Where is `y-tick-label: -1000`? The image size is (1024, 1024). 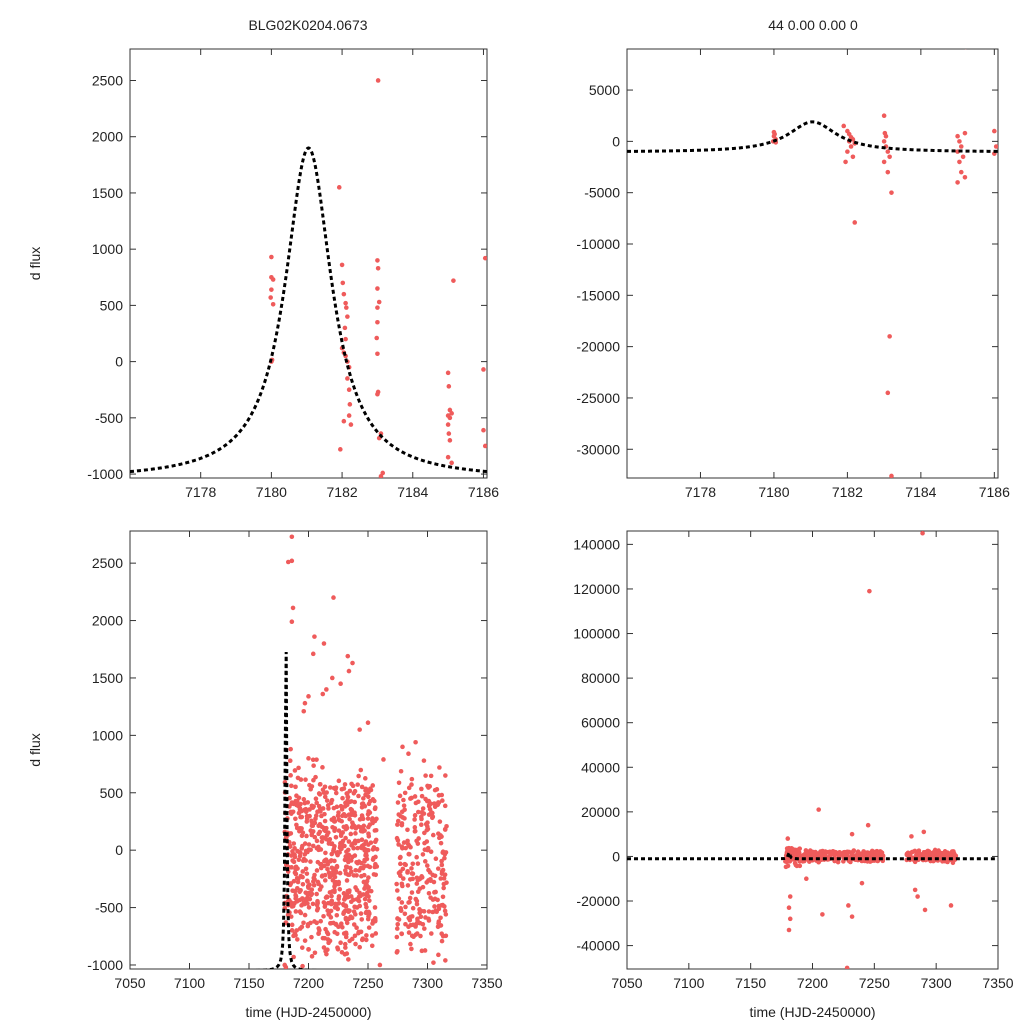
y-tick-label: -1000 is located at coordinates (105, 474).